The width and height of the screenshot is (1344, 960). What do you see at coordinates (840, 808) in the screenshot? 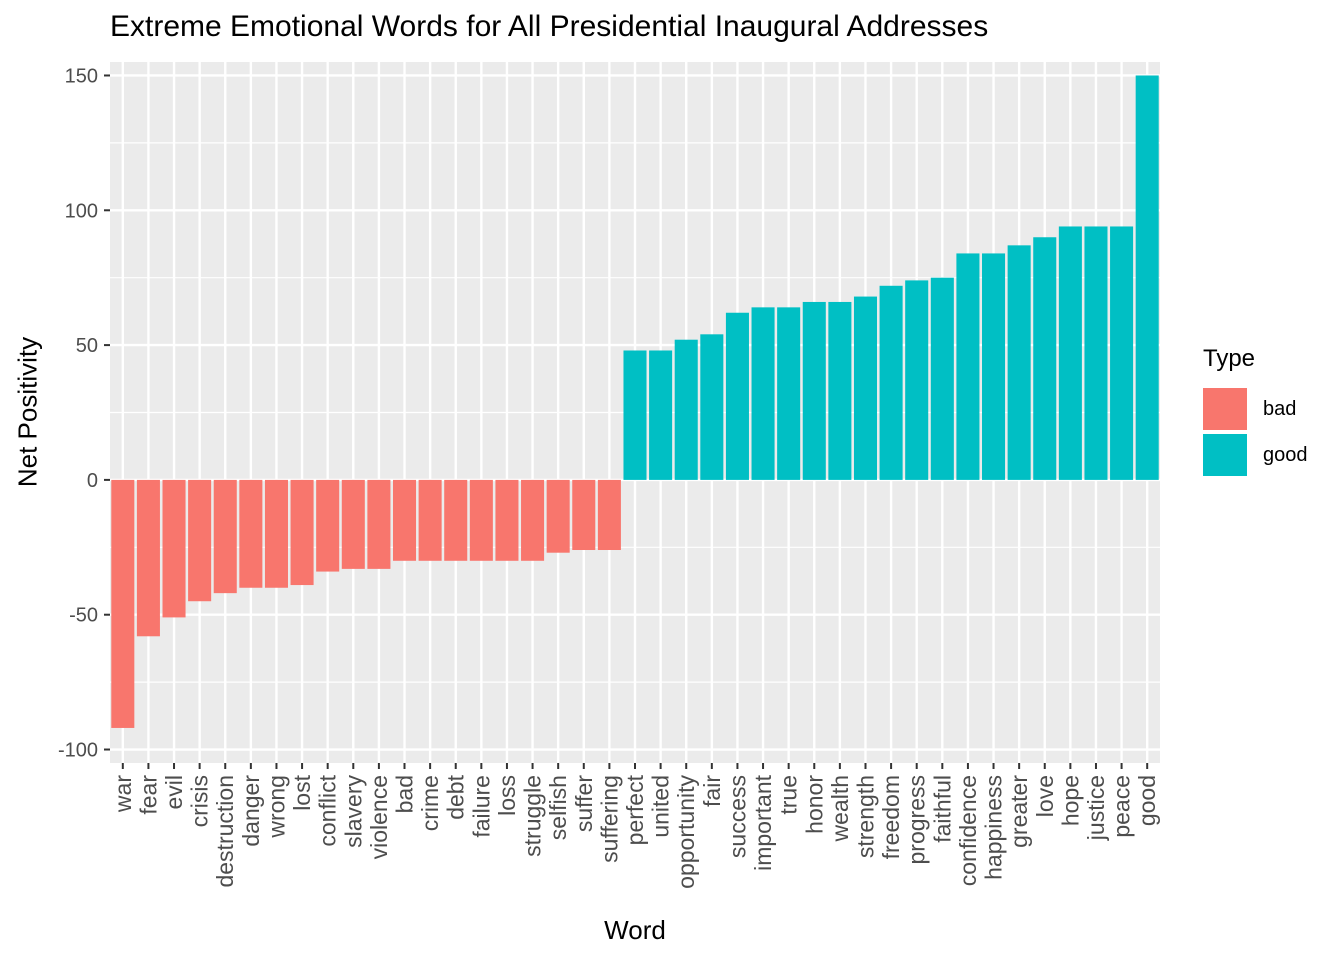
I see `x-tick-label-wealth: wealth` at bounding box center [840, 808].